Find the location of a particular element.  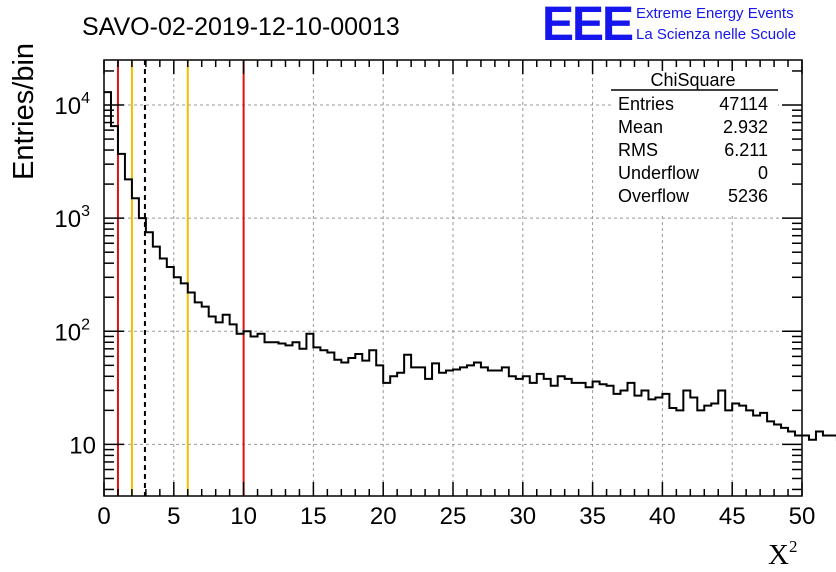

x-tick-label: 15 is located at coordinates (313, 516).